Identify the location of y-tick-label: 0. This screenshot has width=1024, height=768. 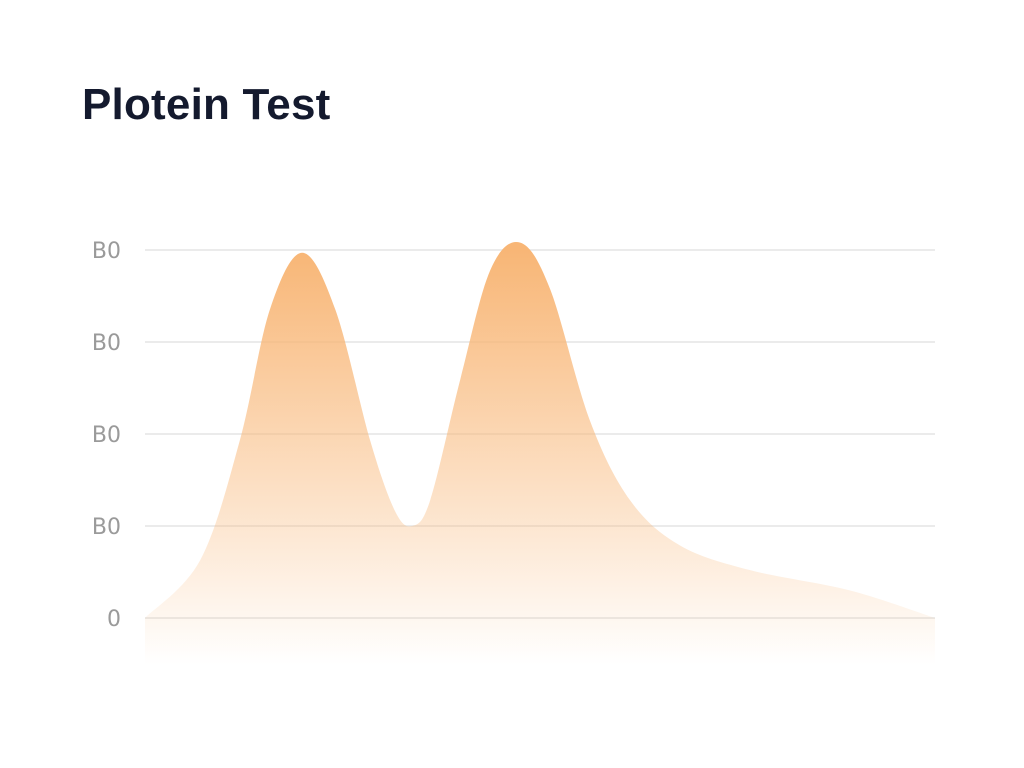
(114, 619).